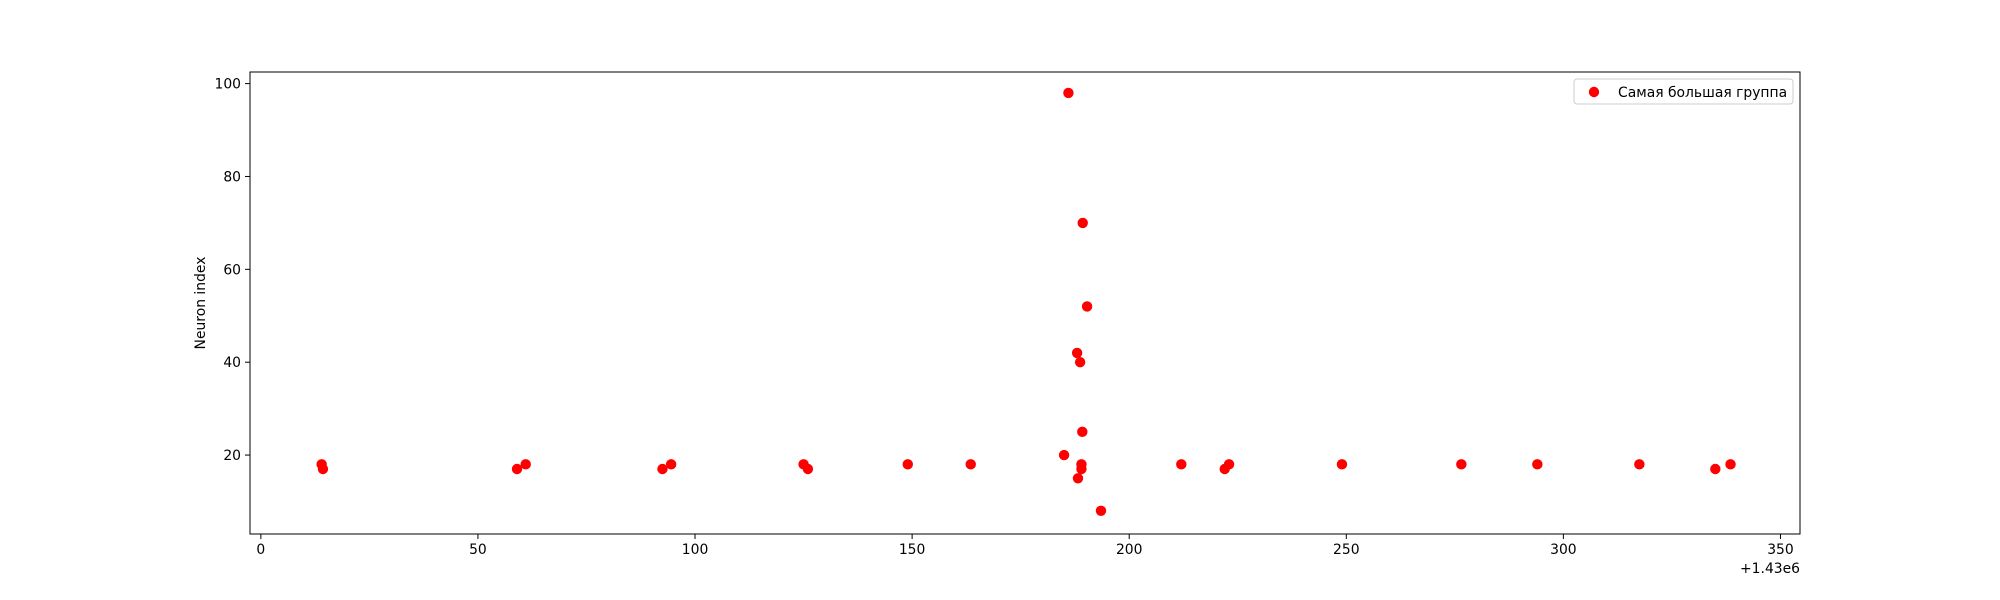  What do you see at coordinates (1770, 569) in the screenshot?
I see `x-axis-offset-label: +1.43e6` at bounding box center [1770, 569].